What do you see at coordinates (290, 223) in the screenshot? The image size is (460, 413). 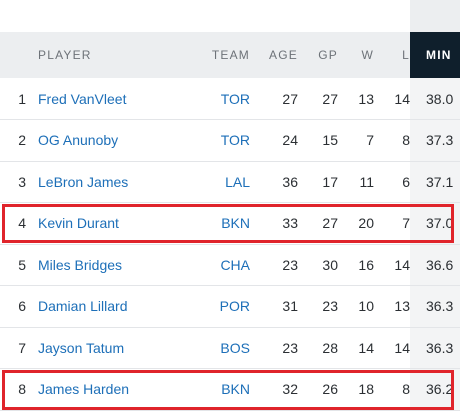 I see `age-cell: 33` at bounding box center [290, 223].